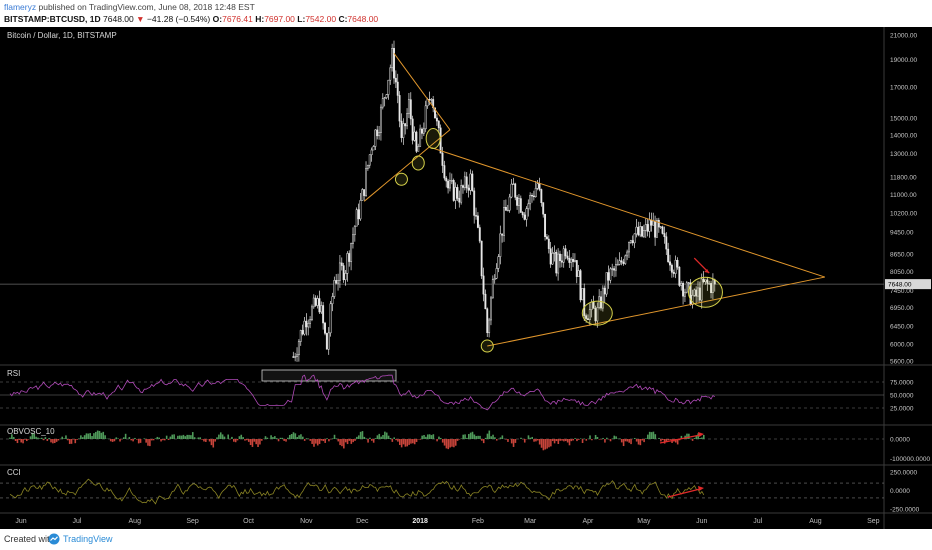  What do you see at coordinates (902, 254) in the screenshot?
I see `price-tick-label: 8650.00` at bounding box center [902, 254].